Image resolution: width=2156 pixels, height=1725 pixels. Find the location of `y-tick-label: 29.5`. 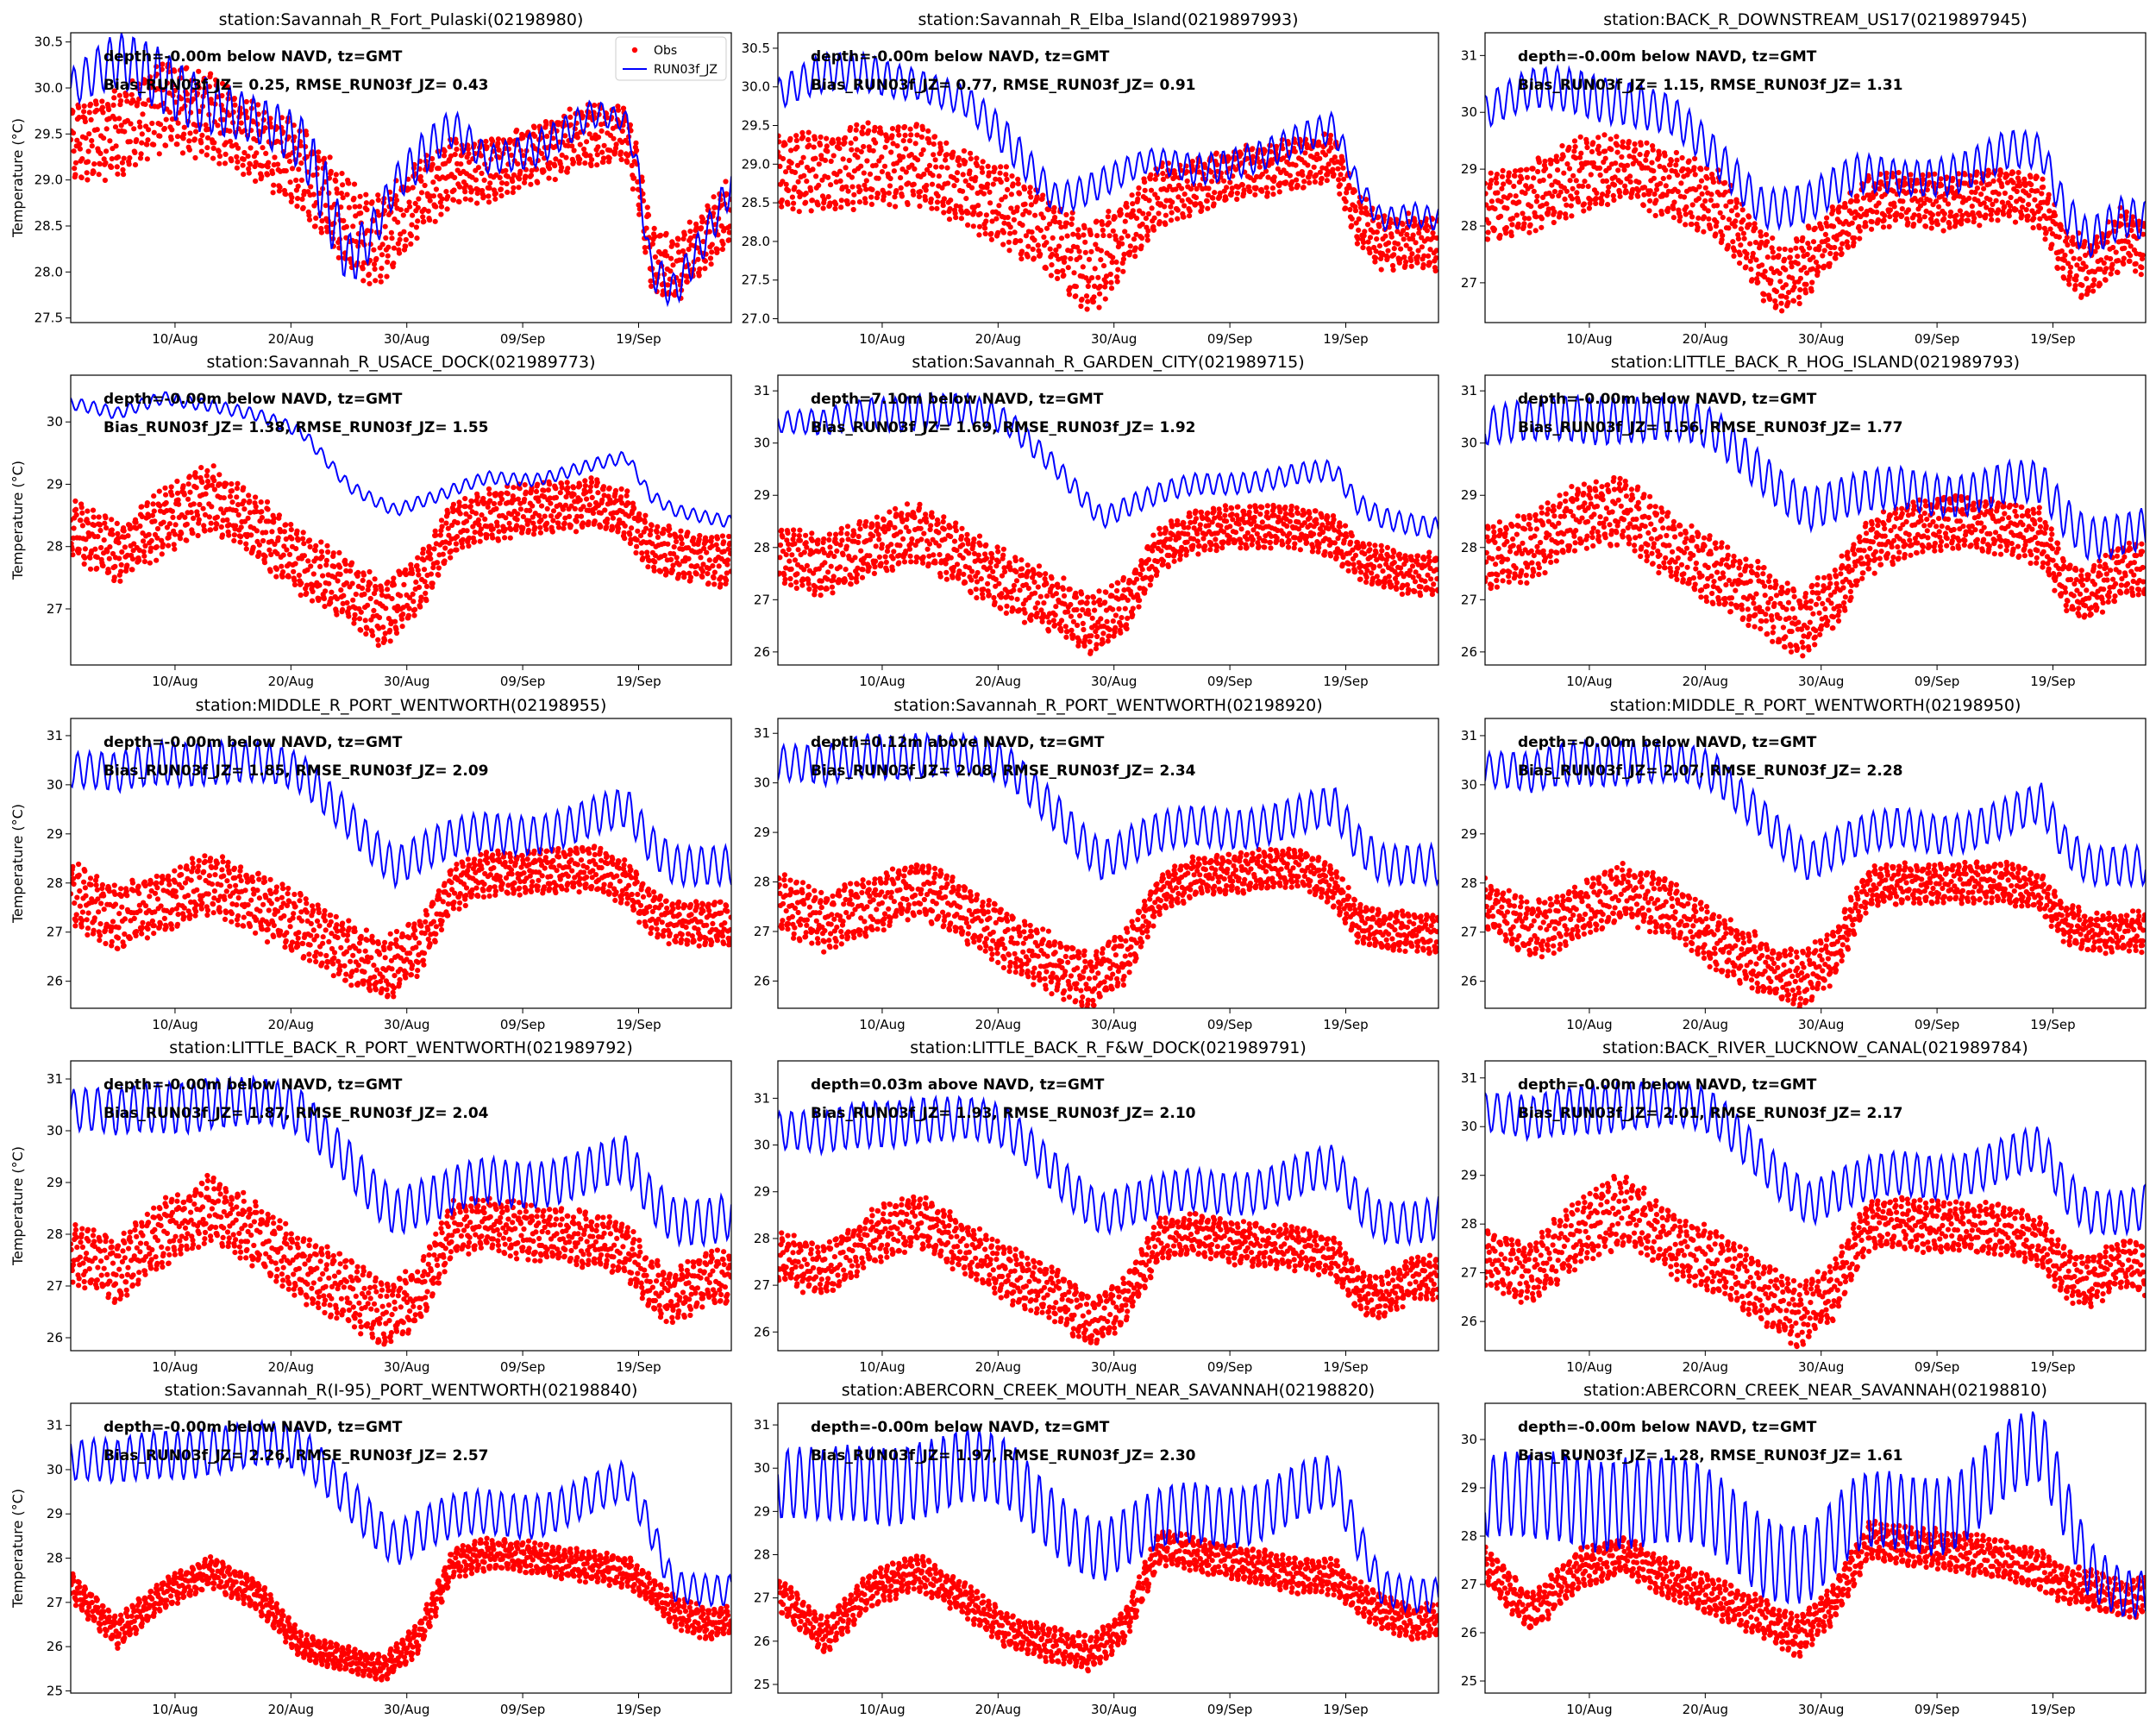

y-tick-label: 29.5 is located at coordinates (48, 134).